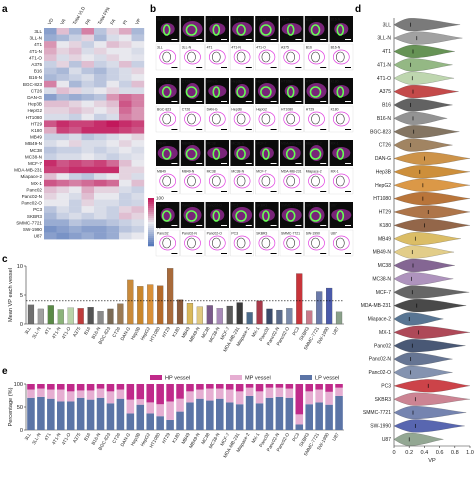  Describe the element at coordinates (383, 186) in the screenshot. I see `violin-category-label: HepG2` at that location.